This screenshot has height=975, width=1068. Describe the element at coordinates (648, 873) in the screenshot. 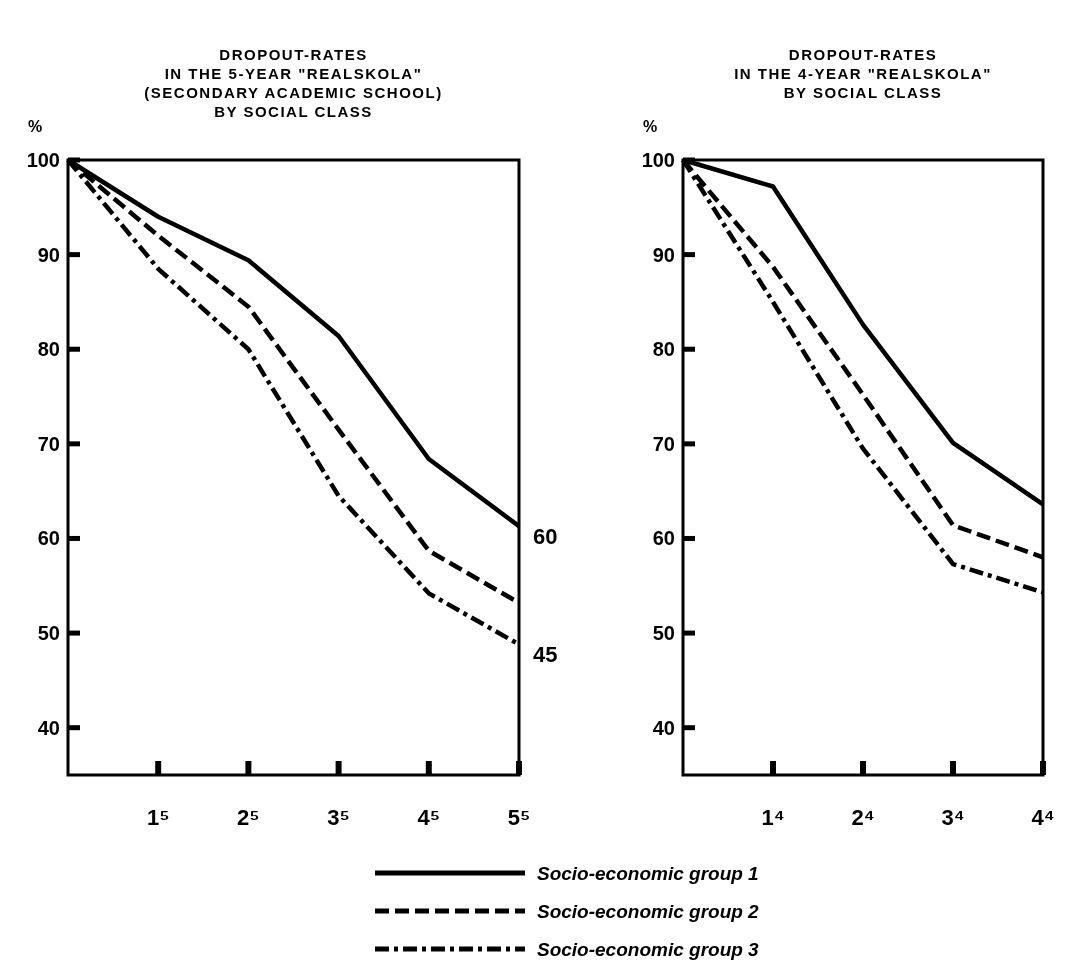

I see `text: Socio-economic group 1` at that location.